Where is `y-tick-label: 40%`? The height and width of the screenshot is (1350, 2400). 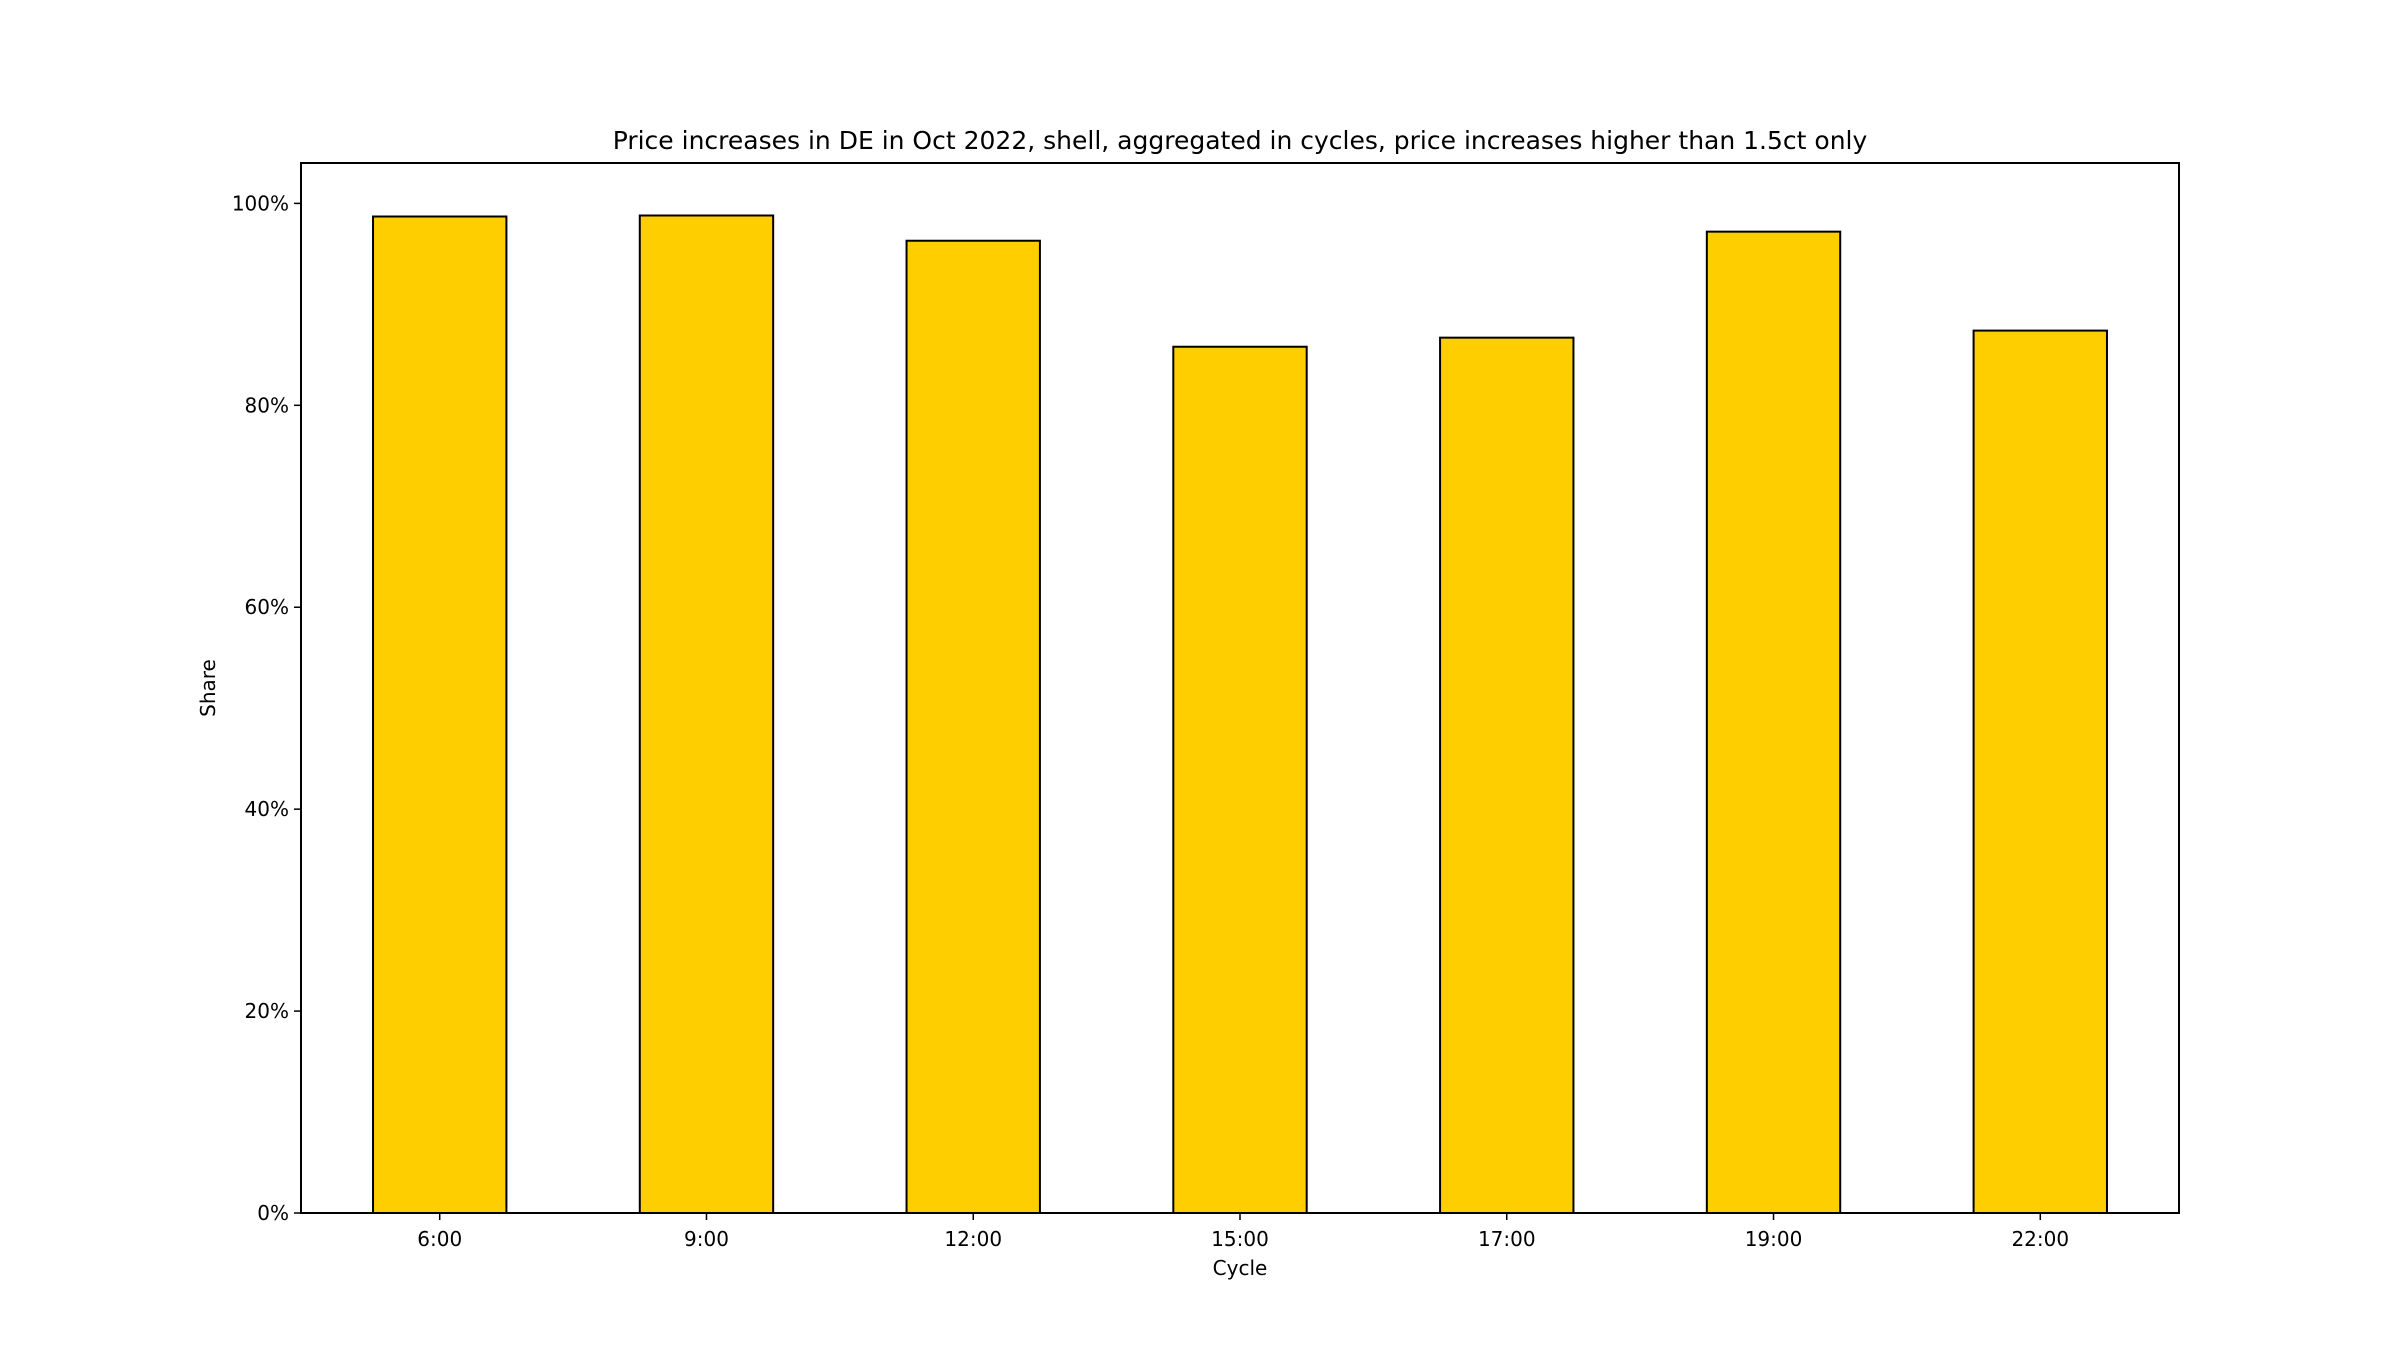
y-tick-label: 40% is located at coordinates (267, 809).